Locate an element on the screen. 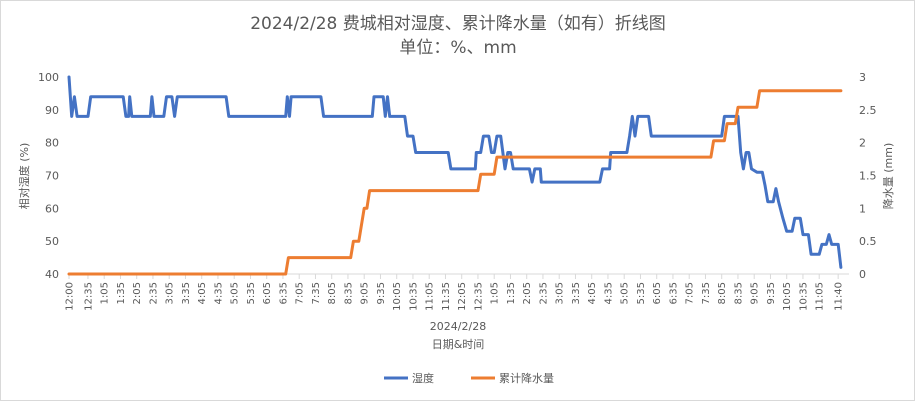 This screenshot has width=915, height=401. y-left-axis: 100 90 80 70 60 50 40 is located at coordinates (48, 176).